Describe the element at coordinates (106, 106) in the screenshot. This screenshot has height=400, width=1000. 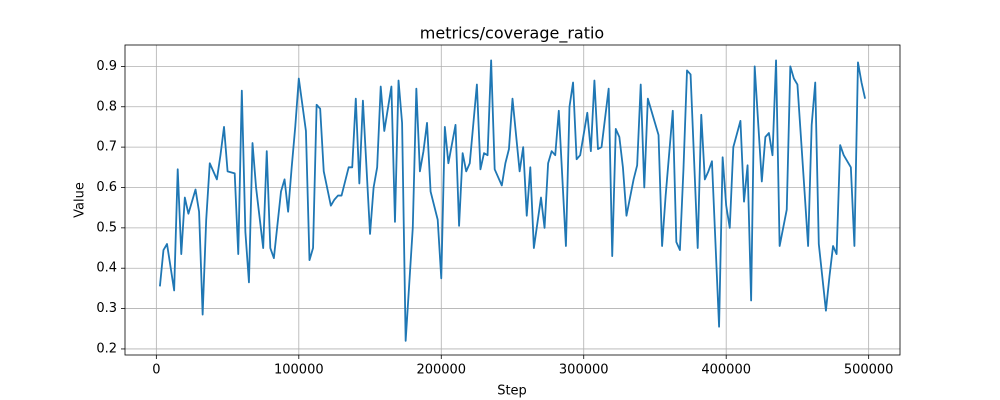
I see `y-tick-label: 0.8` at that location.